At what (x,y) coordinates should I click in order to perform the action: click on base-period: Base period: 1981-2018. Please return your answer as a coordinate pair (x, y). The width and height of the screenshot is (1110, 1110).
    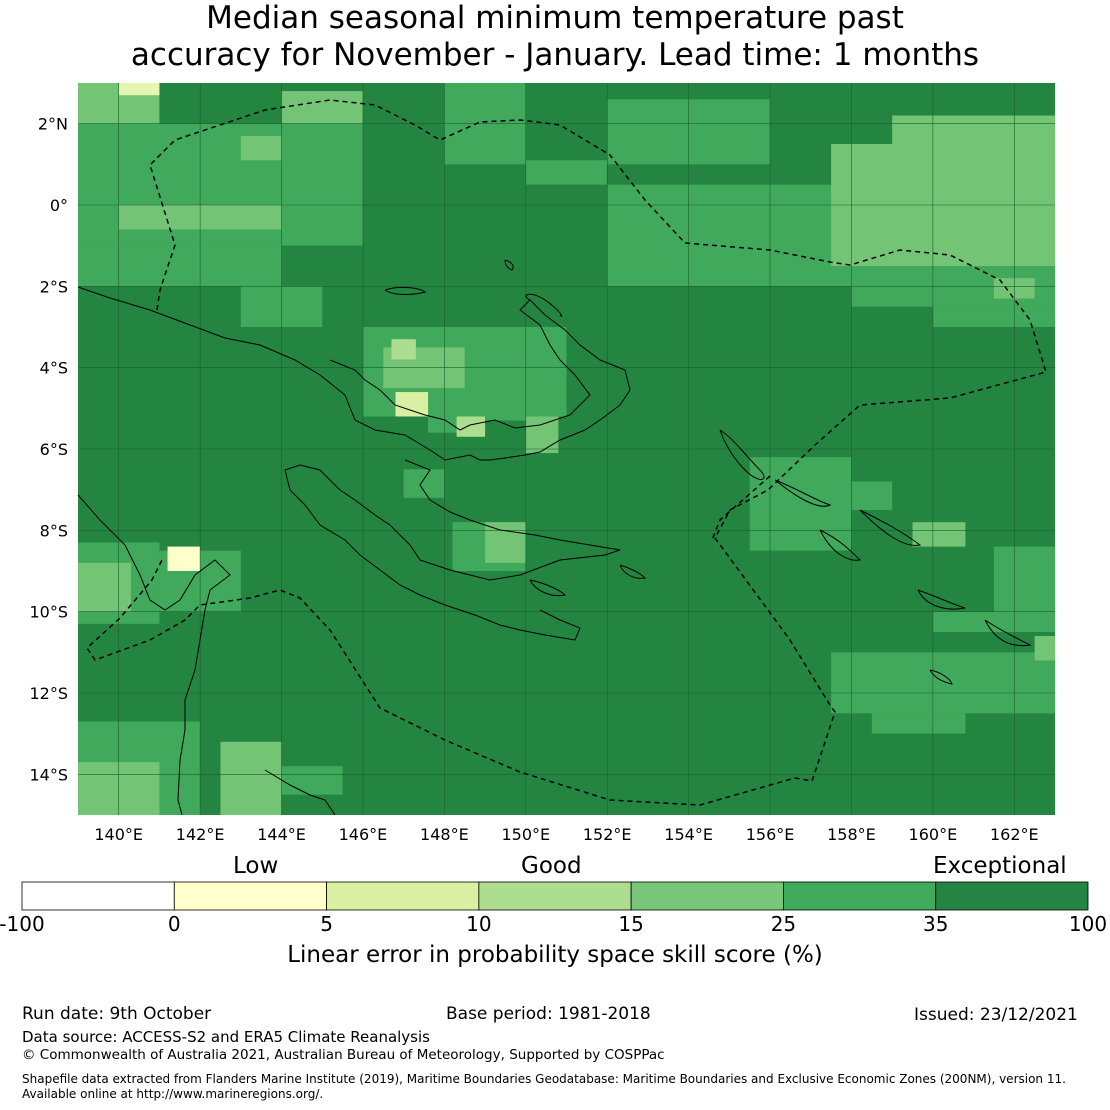
    Looking at the image, I should click on (548, 1014).